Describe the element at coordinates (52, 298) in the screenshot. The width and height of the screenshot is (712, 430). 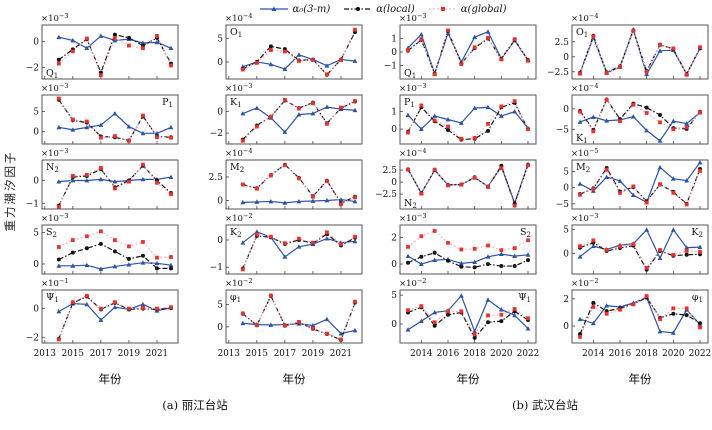
I see `svg-text: Ψ1` at that location.